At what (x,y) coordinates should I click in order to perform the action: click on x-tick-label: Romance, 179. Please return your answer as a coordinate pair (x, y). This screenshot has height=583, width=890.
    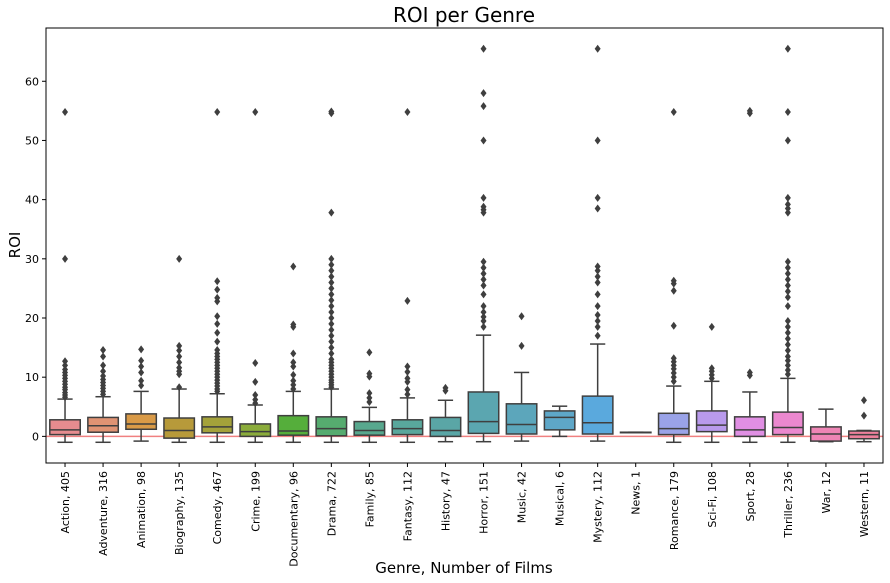
    Looking at the image, I should click on (674, 510).